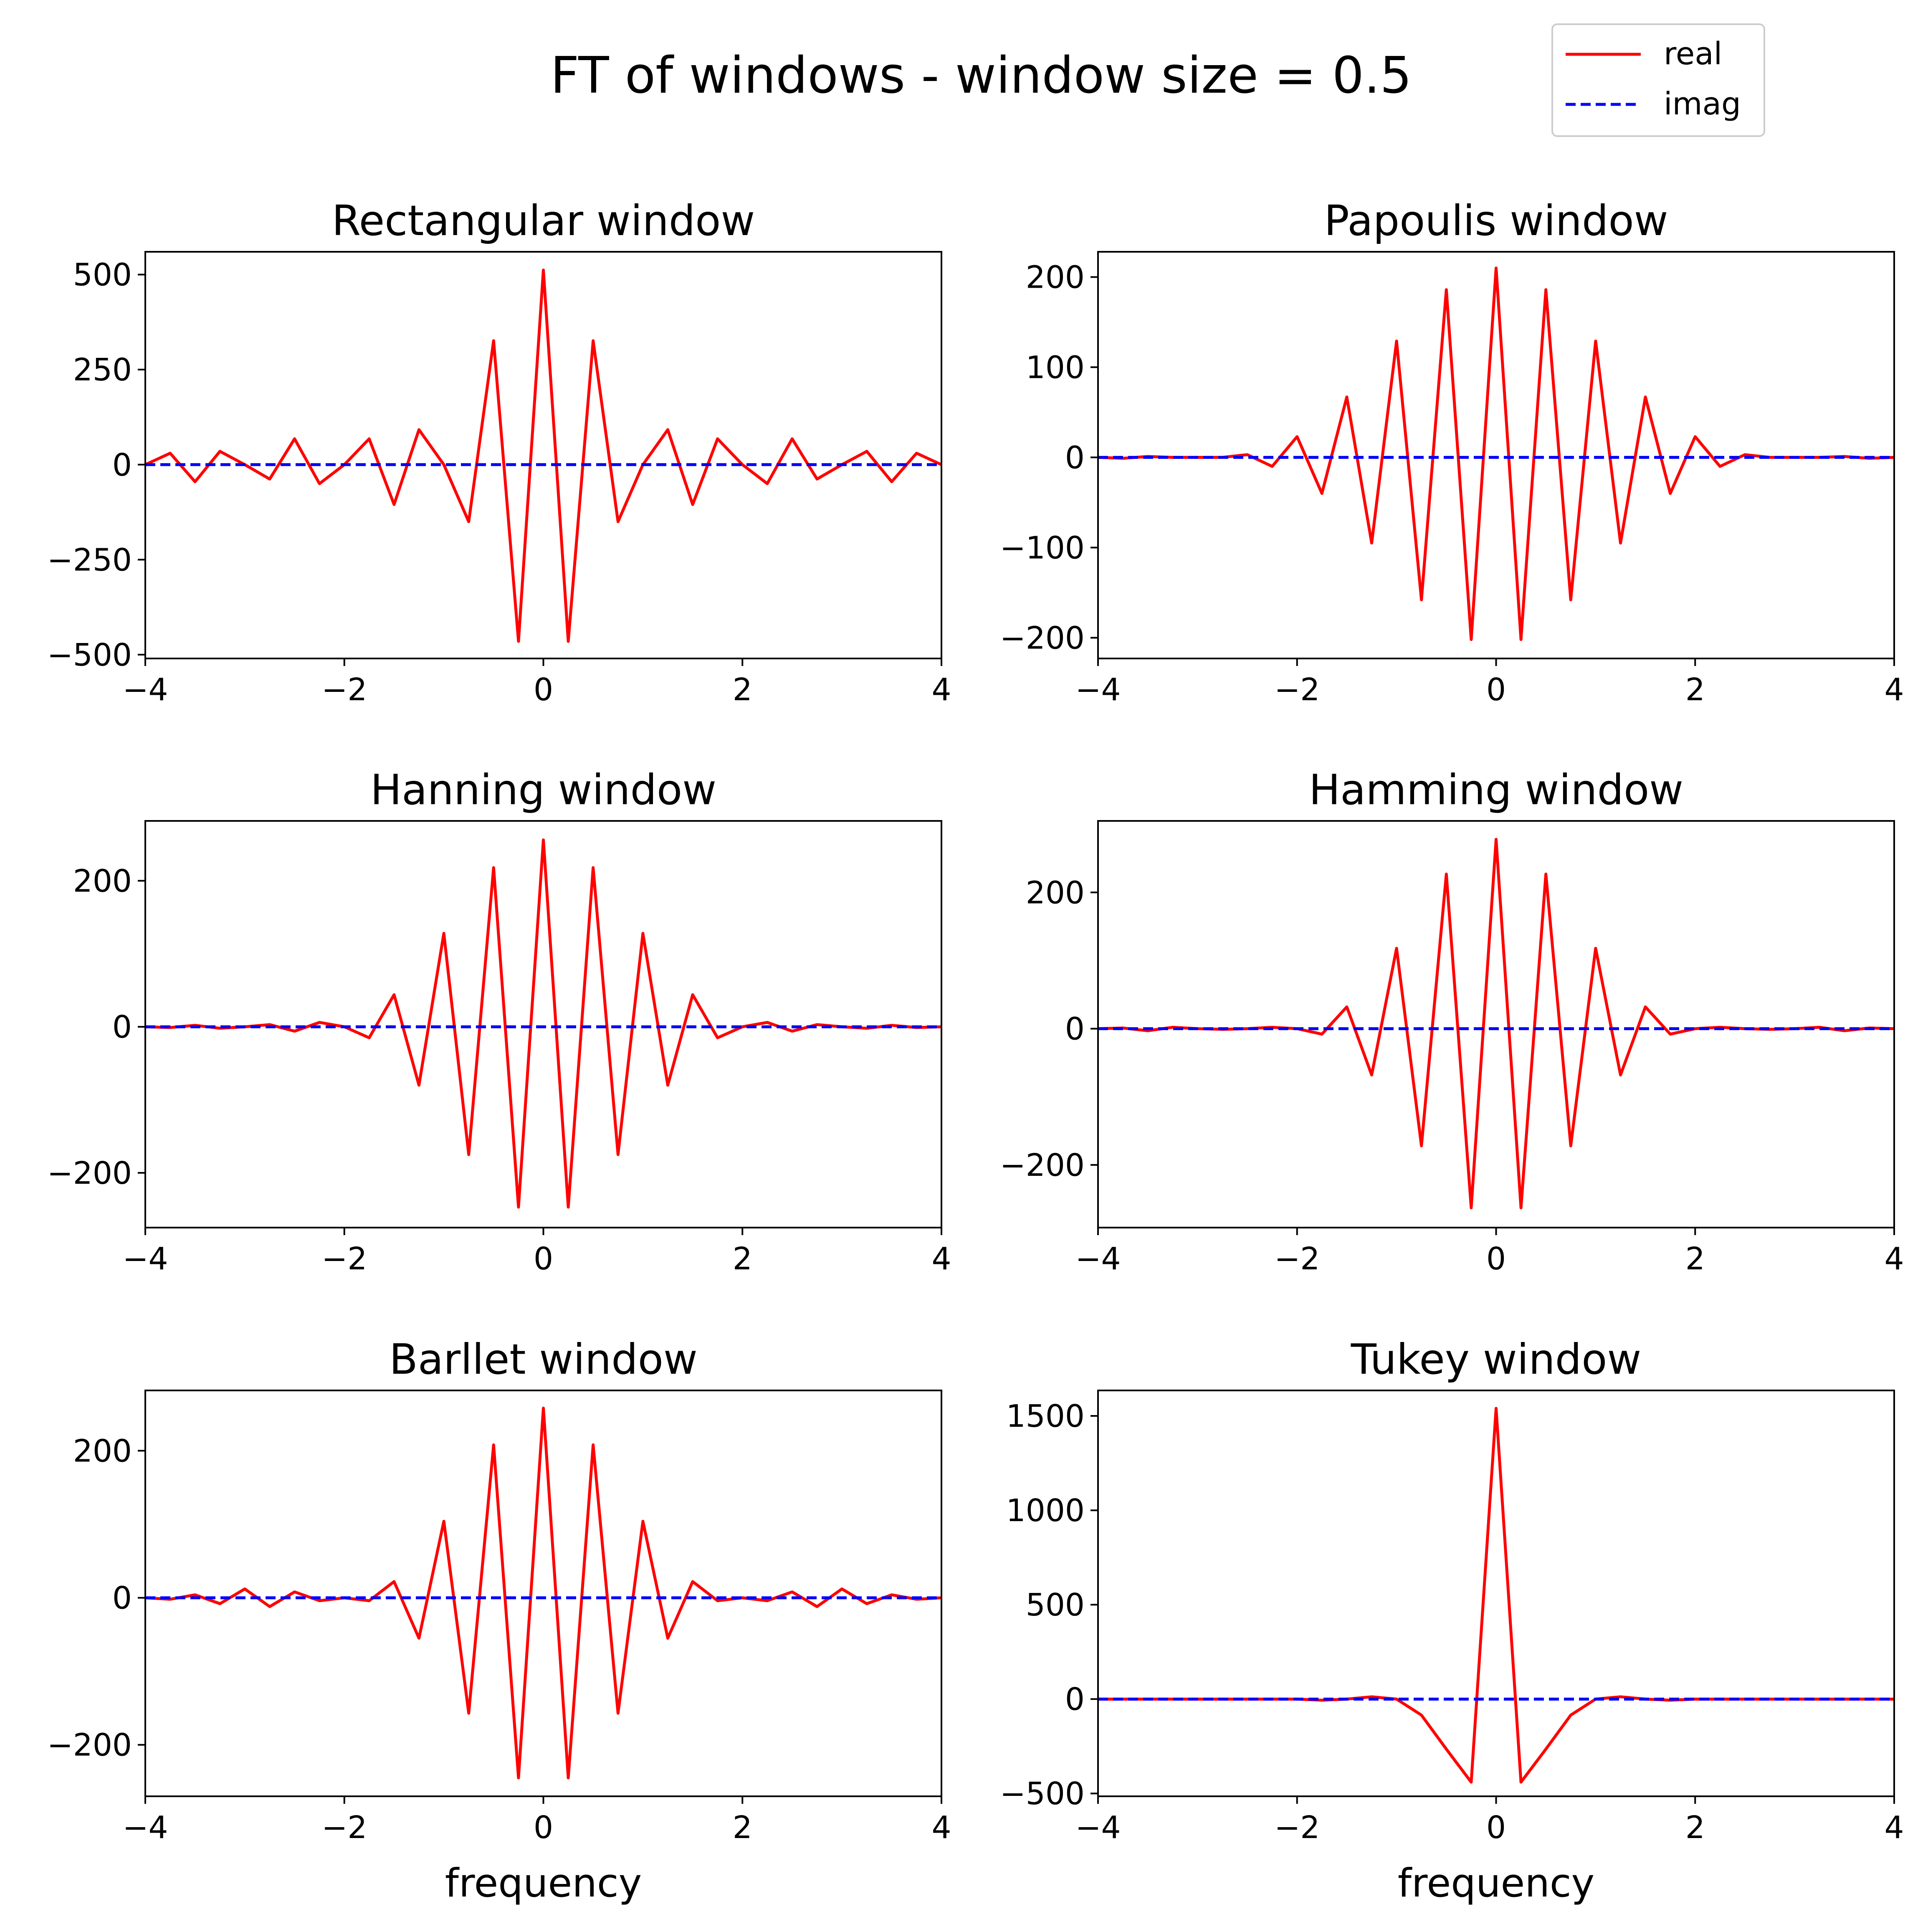 Image resolution: width=1928 pixels, height=1932 pixels. I want to click on y-tick-label: −100, so click(1042, 548).